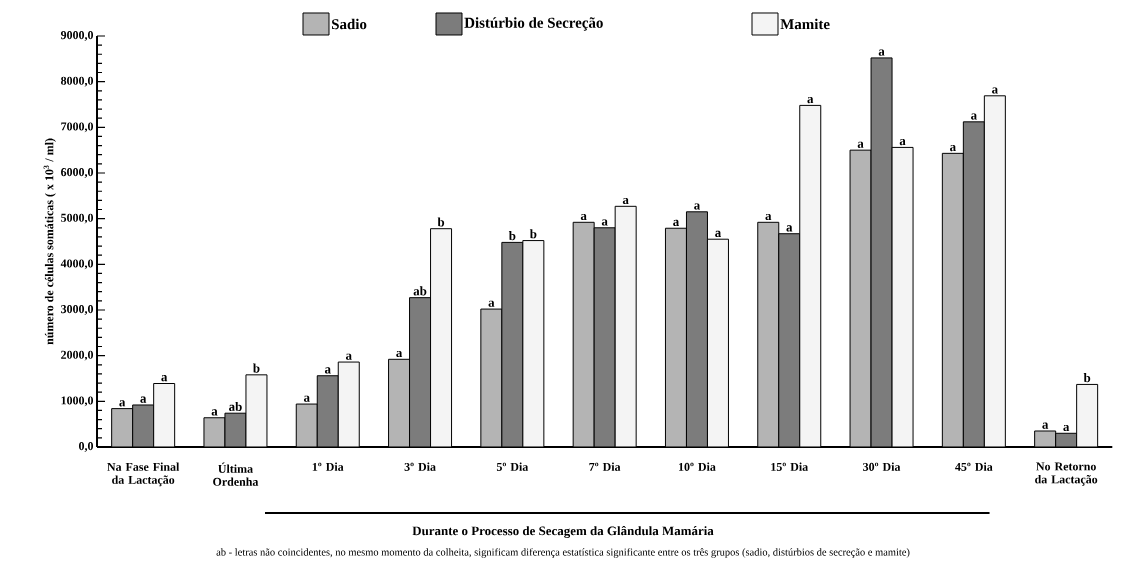 This screenshot has width=1126, height=565. Describe the element at coordinates (77, 355) in the screenshot. I see `y-tick-label: 2000,0` at that location.